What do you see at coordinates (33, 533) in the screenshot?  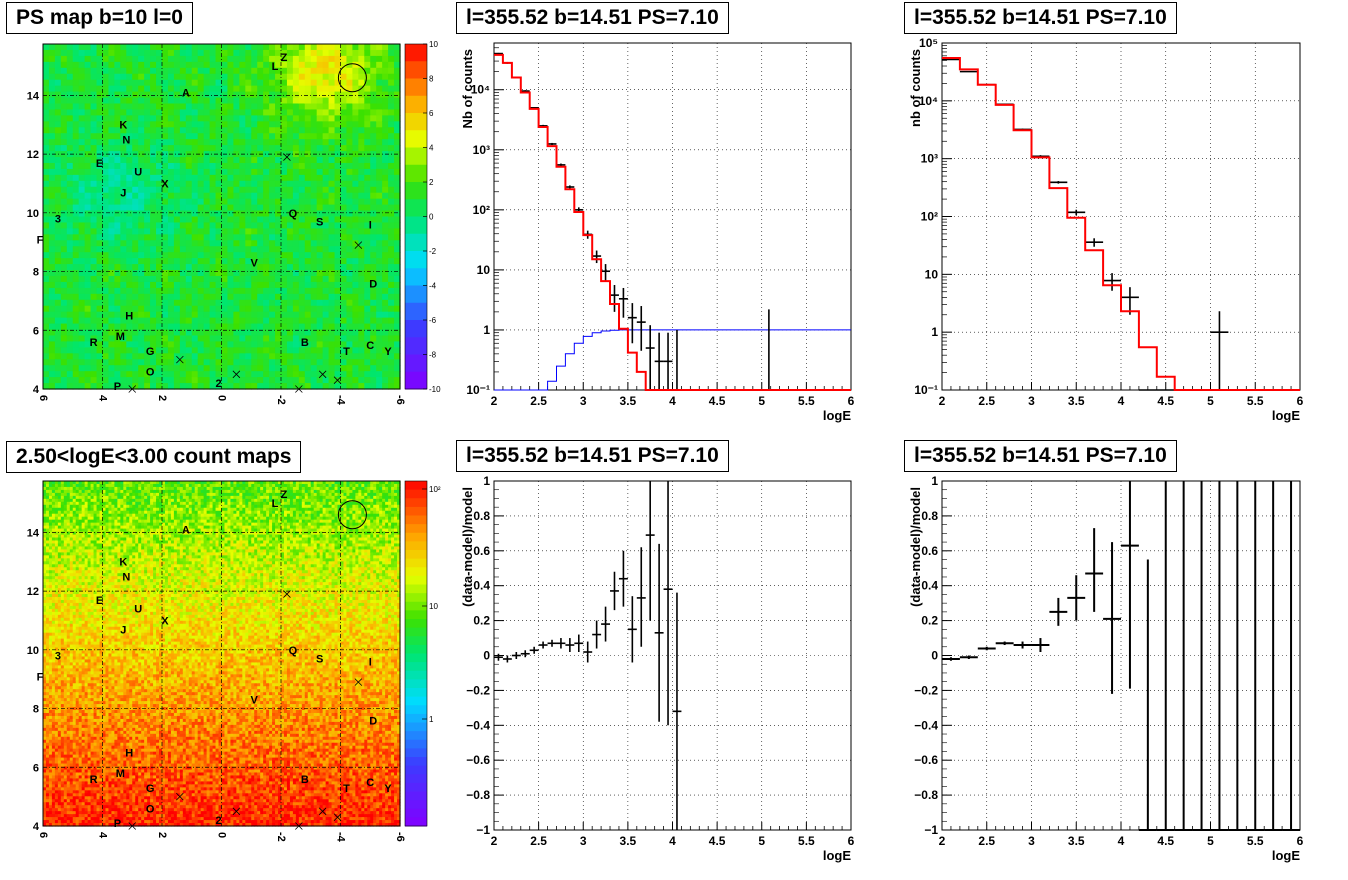 I see `map-y-tick-label: 14` at bounding box center [33, 533].